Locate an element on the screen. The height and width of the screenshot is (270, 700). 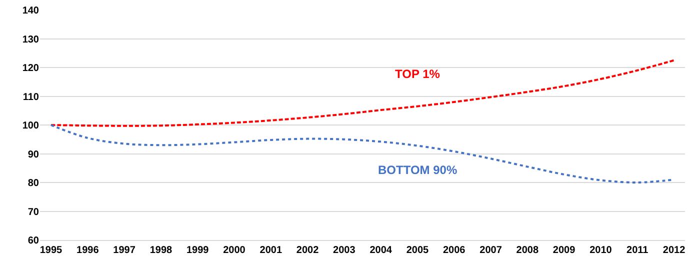
x-tick-label: 1999 is located at coordinates (198, 250).